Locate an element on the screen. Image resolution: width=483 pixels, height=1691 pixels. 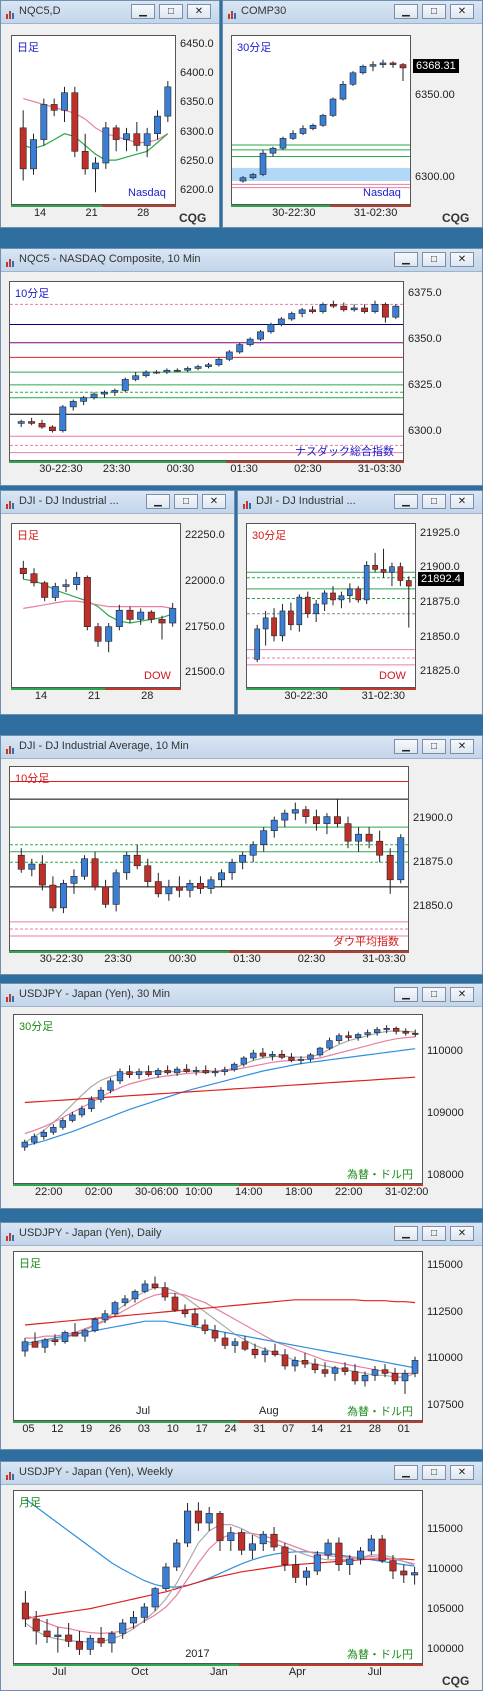
window-title: USDJPY - Japan (Yen), 30 Min is located at coordinates (95, 994).